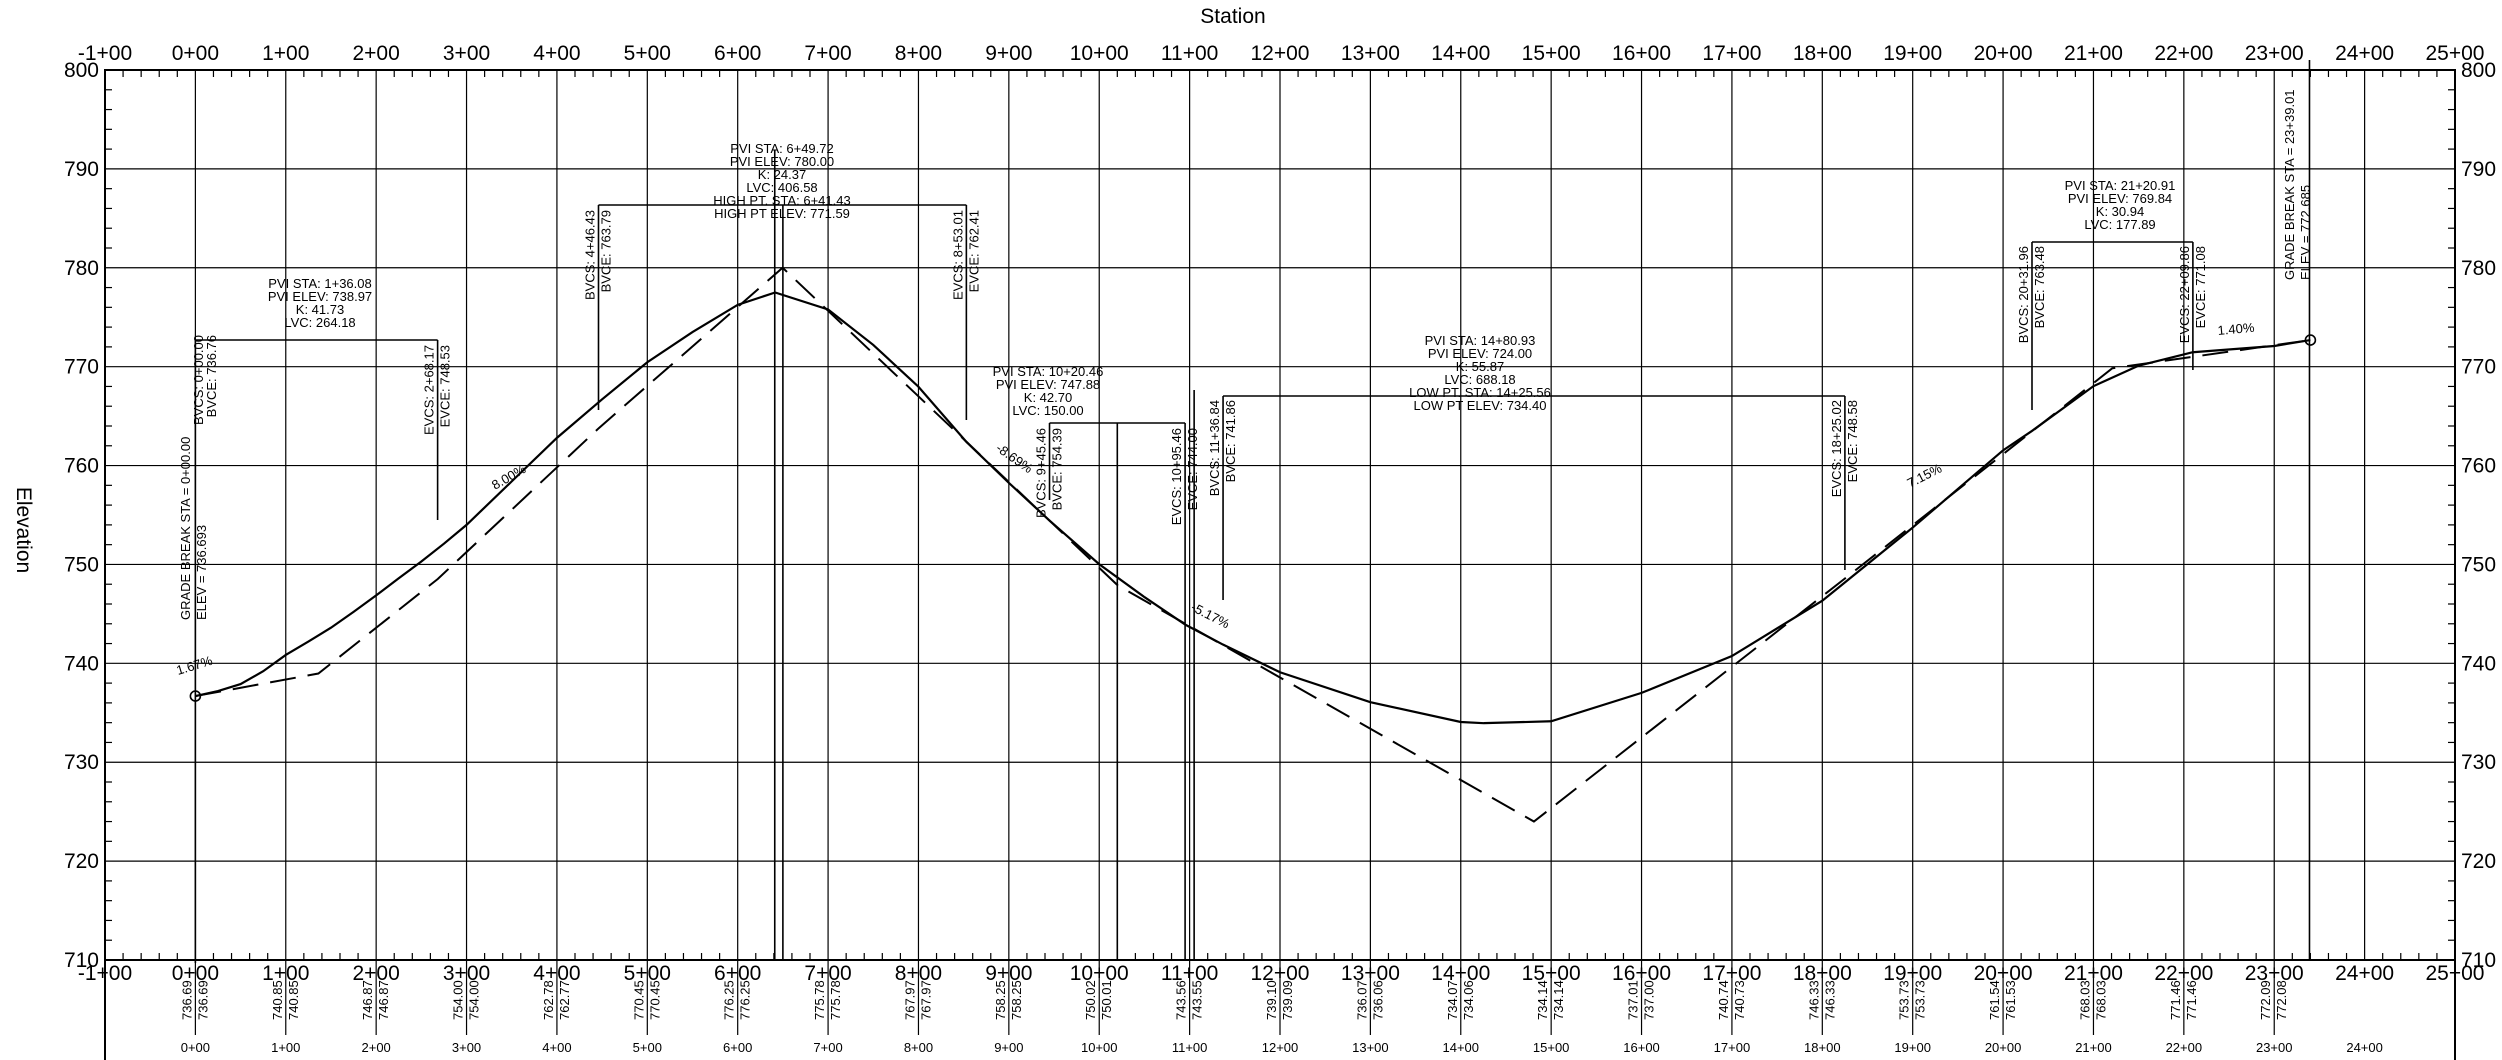 This screenshot has height=1060, width=2502. What do you see at coordinates (1641, 53) in the screenshot?
I see `station-tick-label-top: 16+00` at bounding box center [1641, 53].